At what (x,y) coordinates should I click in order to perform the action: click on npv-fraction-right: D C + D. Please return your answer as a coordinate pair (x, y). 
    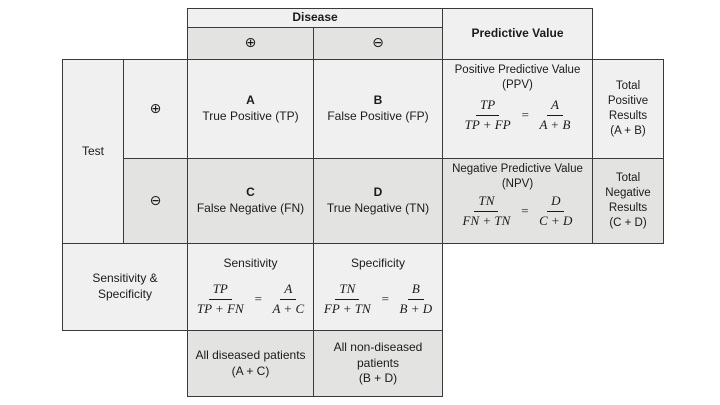
    Looking at the image, I should click on (555, 211).